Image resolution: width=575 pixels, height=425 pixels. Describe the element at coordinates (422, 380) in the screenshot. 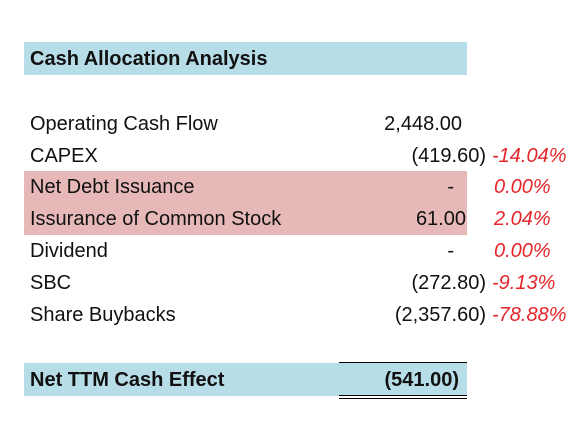

I see `total-value: (541.00)` at that location.